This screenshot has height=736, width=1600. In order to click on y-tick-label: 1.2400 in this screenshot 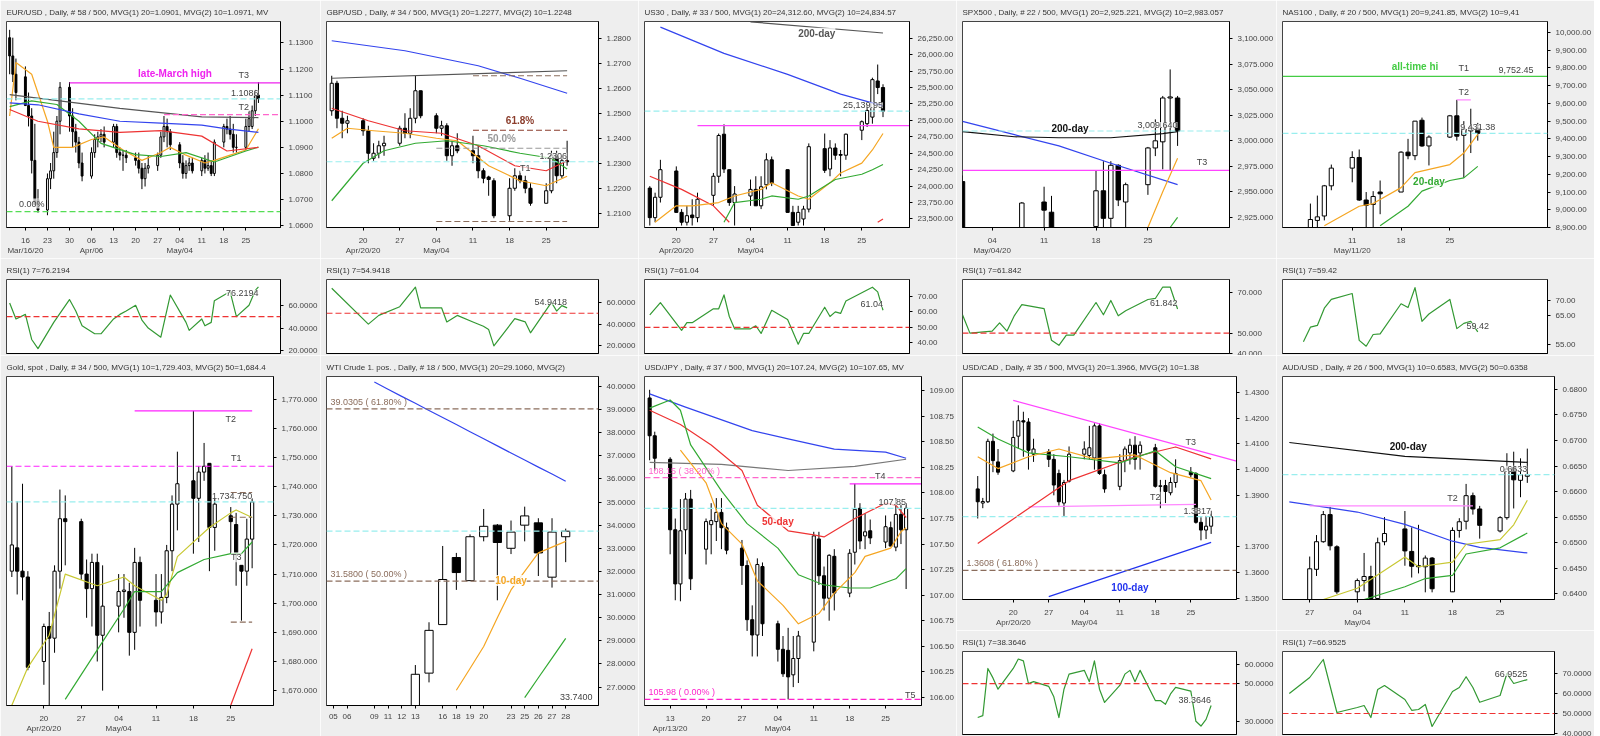, I will do `click(619, 138)`.